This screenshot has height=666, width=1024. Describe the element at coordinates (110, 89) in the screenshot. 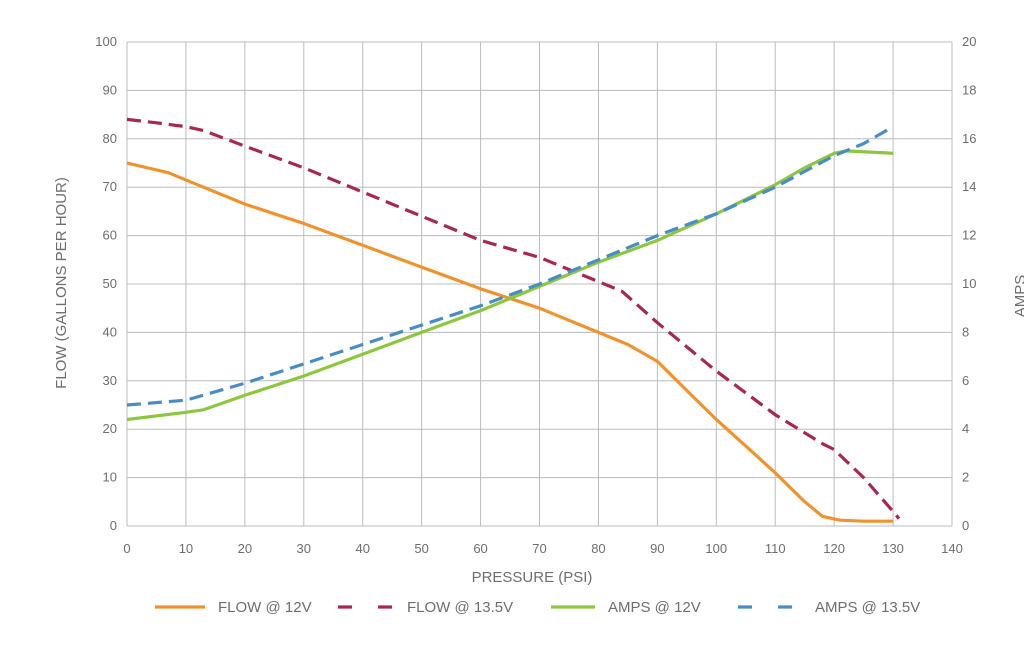

I see `left-tick-label: 90` at that location.